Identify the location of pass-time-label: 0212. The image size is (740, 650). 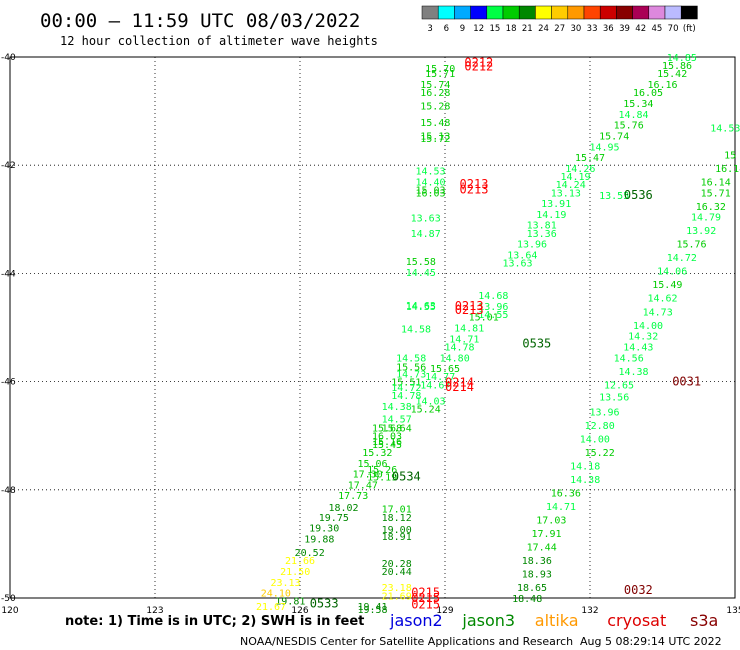
(478, 67).